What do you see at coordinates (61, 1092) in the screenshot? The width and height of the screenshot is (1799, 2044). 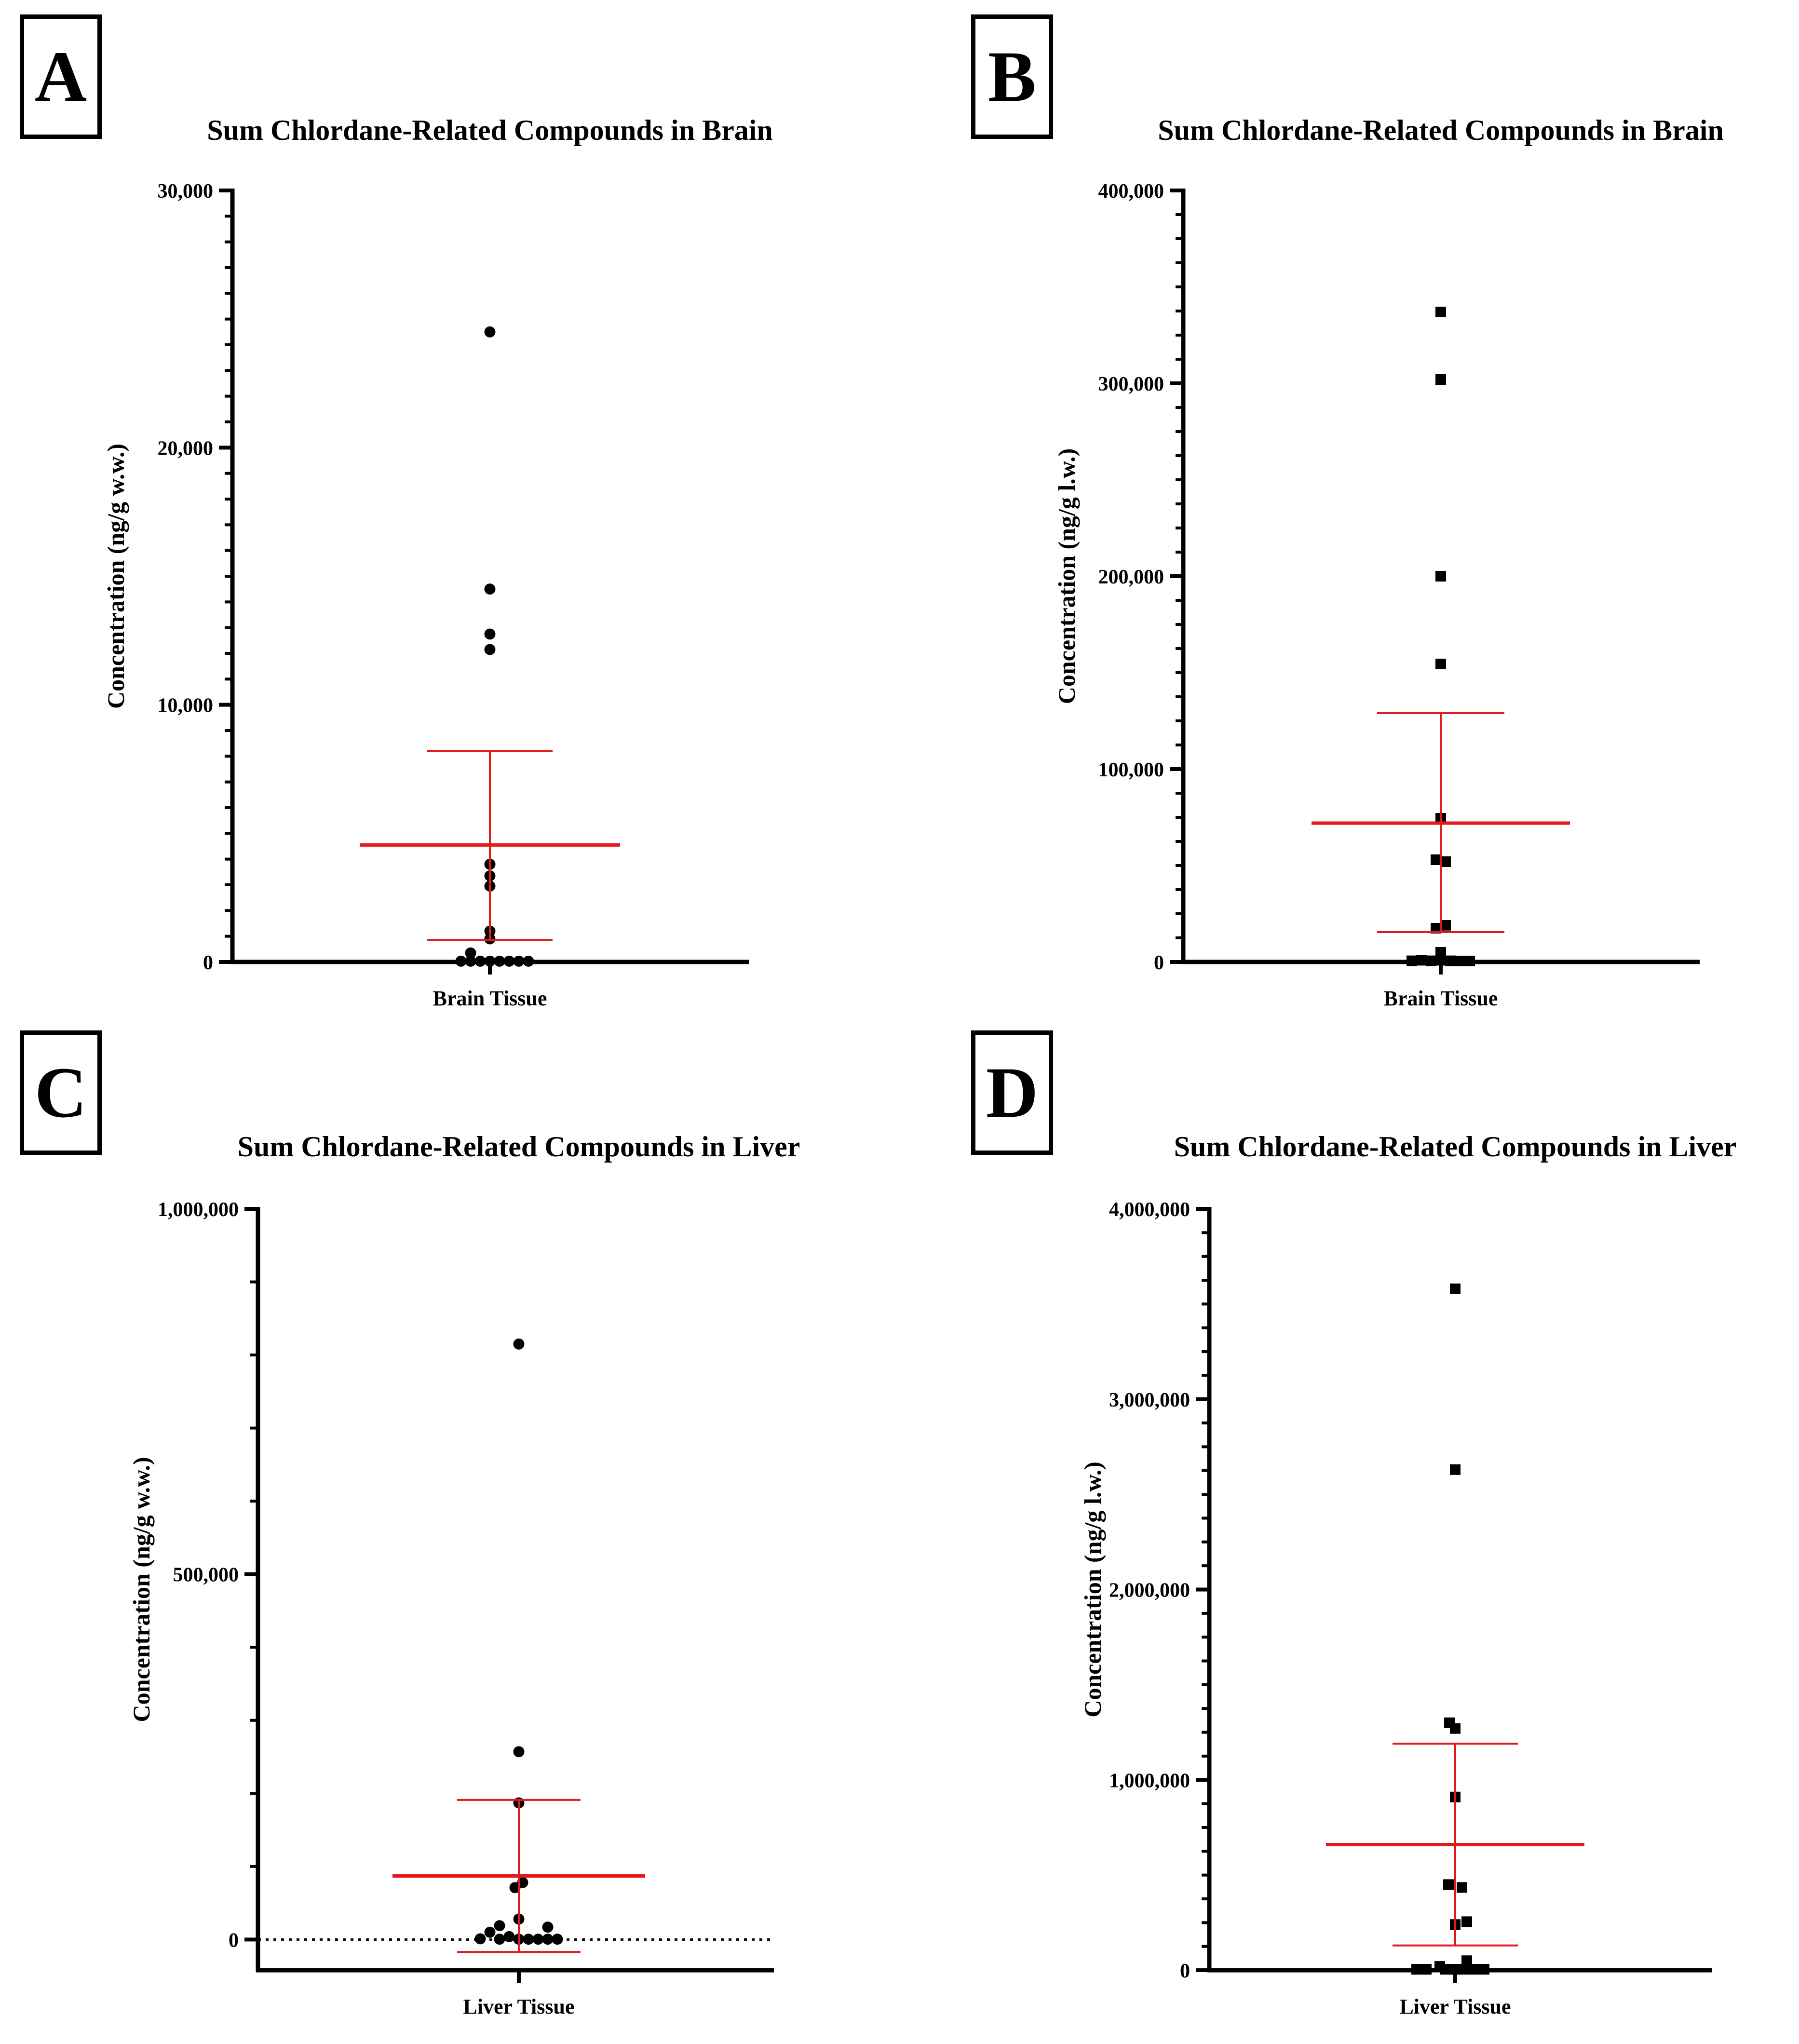 I see `panel-label-c: C` at bounding box center [61, 1092].